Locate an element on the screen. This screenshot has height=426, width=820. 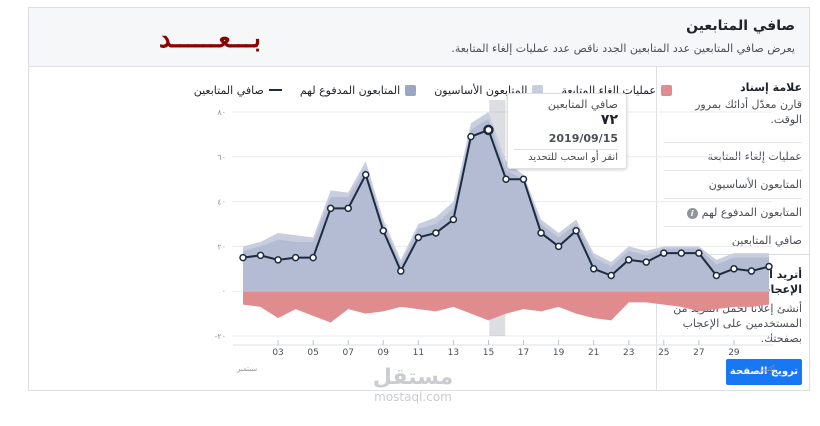
x-tick-label: 13 is located at coordinates (453, 353).